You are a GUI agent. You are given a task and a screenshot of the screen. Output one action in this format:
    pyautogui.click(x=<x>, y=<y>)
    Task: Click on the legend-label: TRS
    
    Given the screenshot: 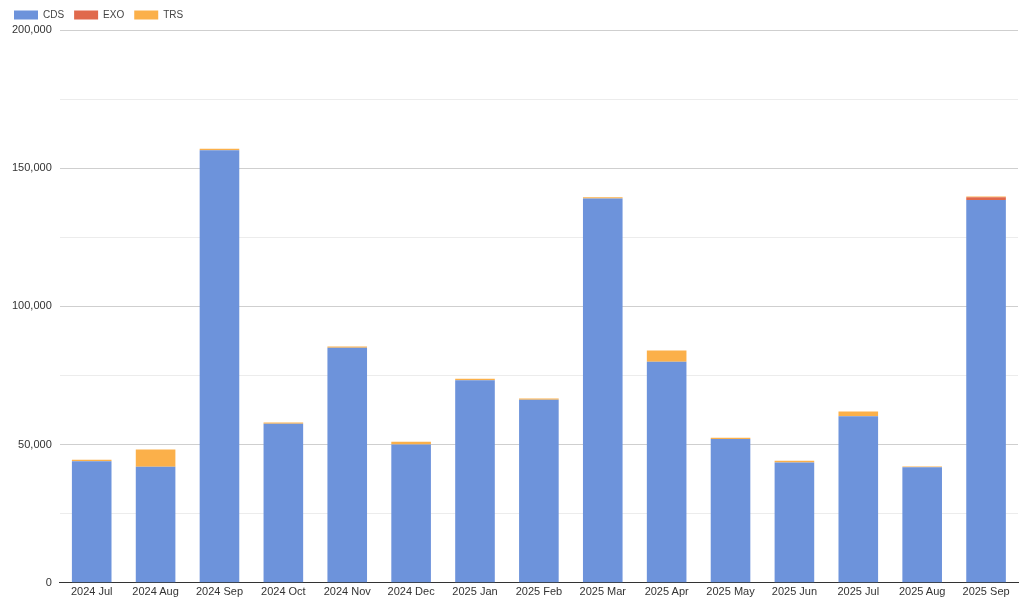 What is the action you would take?
    pyautogui.click(x=173, y=14)
    